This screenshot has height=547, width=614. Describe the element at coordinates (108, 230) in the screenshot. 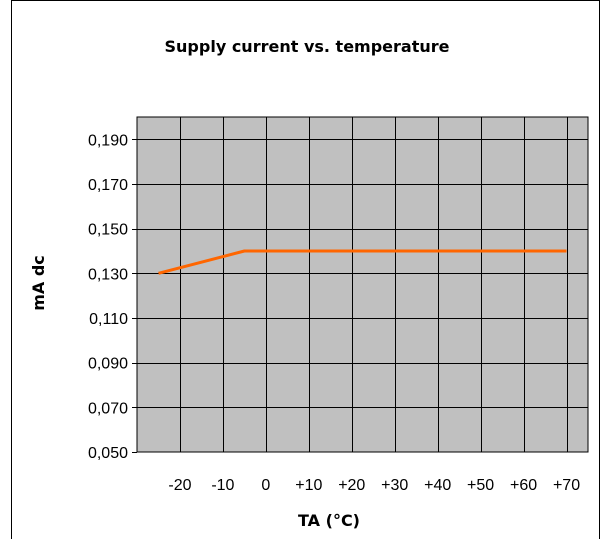

I see `y-tick-label: 0,150` at that location.